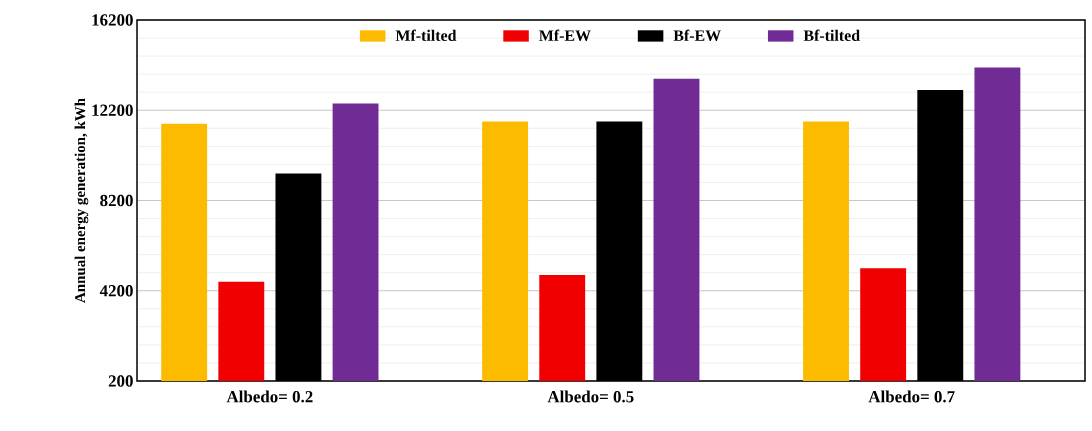  I want to click on legend-label: Bf-tilted, so click(831, 35).